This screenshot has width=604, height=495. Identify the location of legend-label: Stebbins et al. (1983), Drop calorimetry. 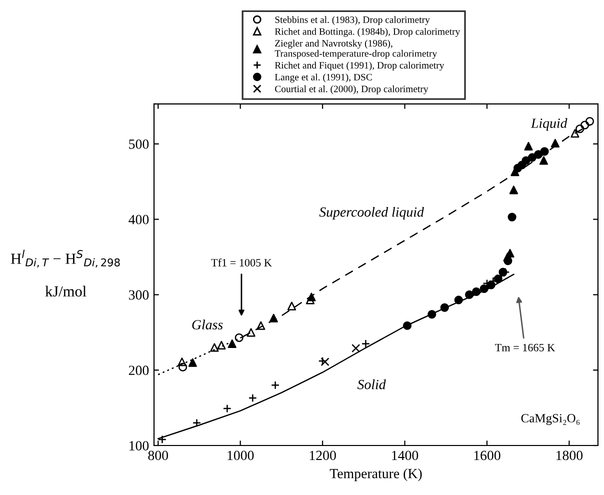
(352, 20).